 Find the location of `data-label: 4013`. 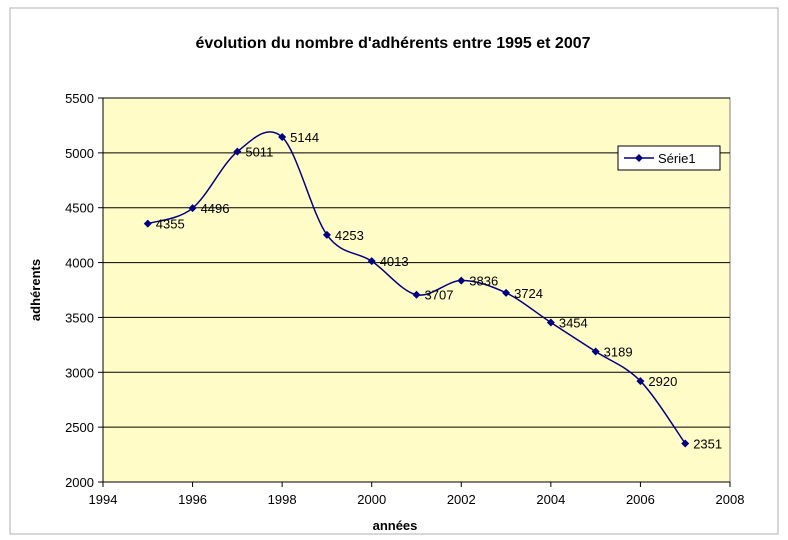

data-label: 4013 is located at coordinates (394, 261).